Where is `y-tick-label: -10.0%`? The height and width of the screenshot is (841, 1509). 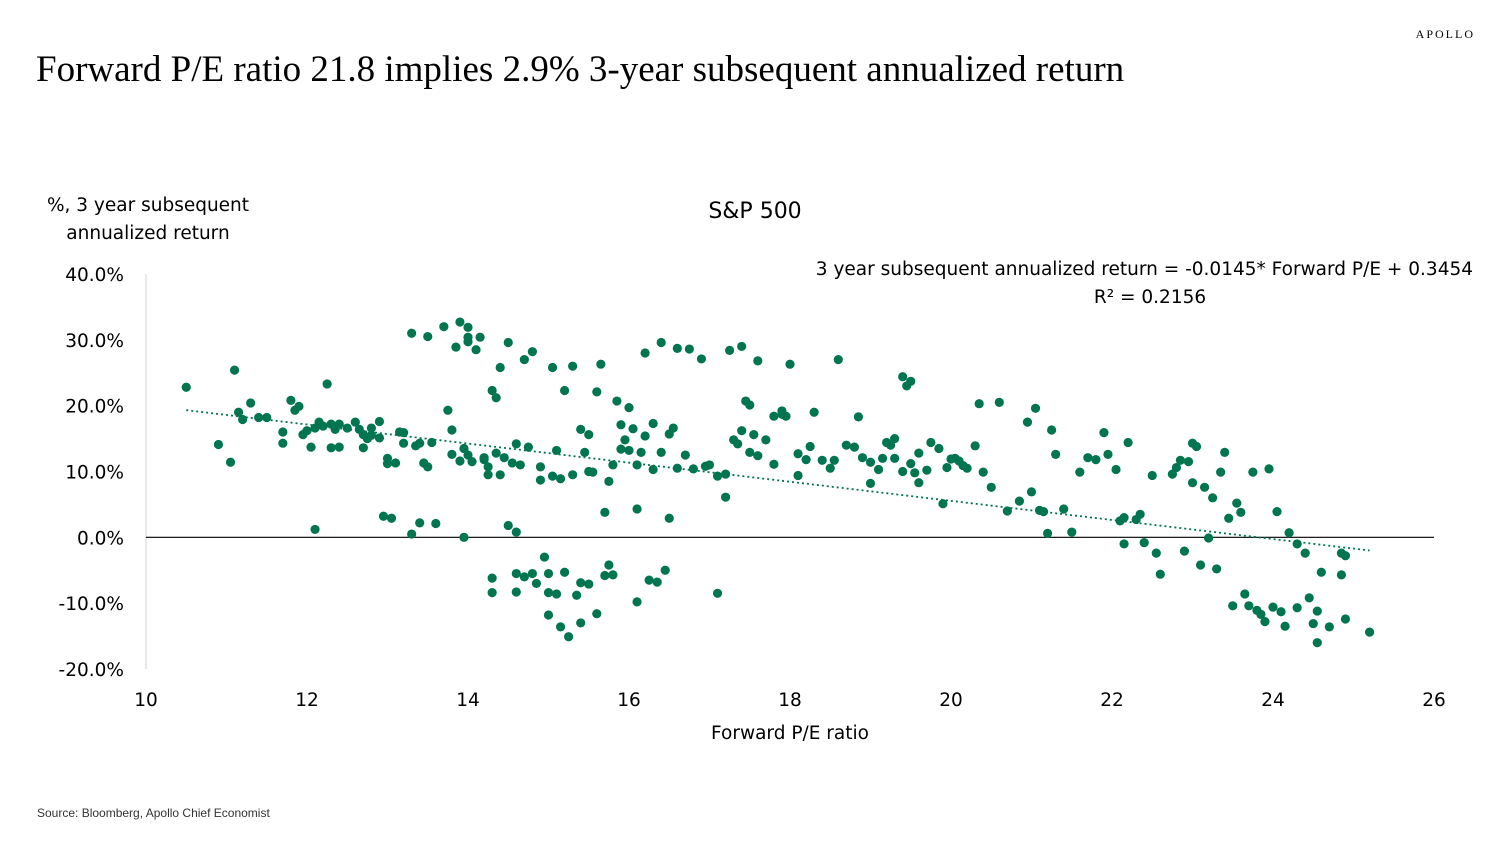 y-tick-label: -10.0% is located at coordinates (91, 604).